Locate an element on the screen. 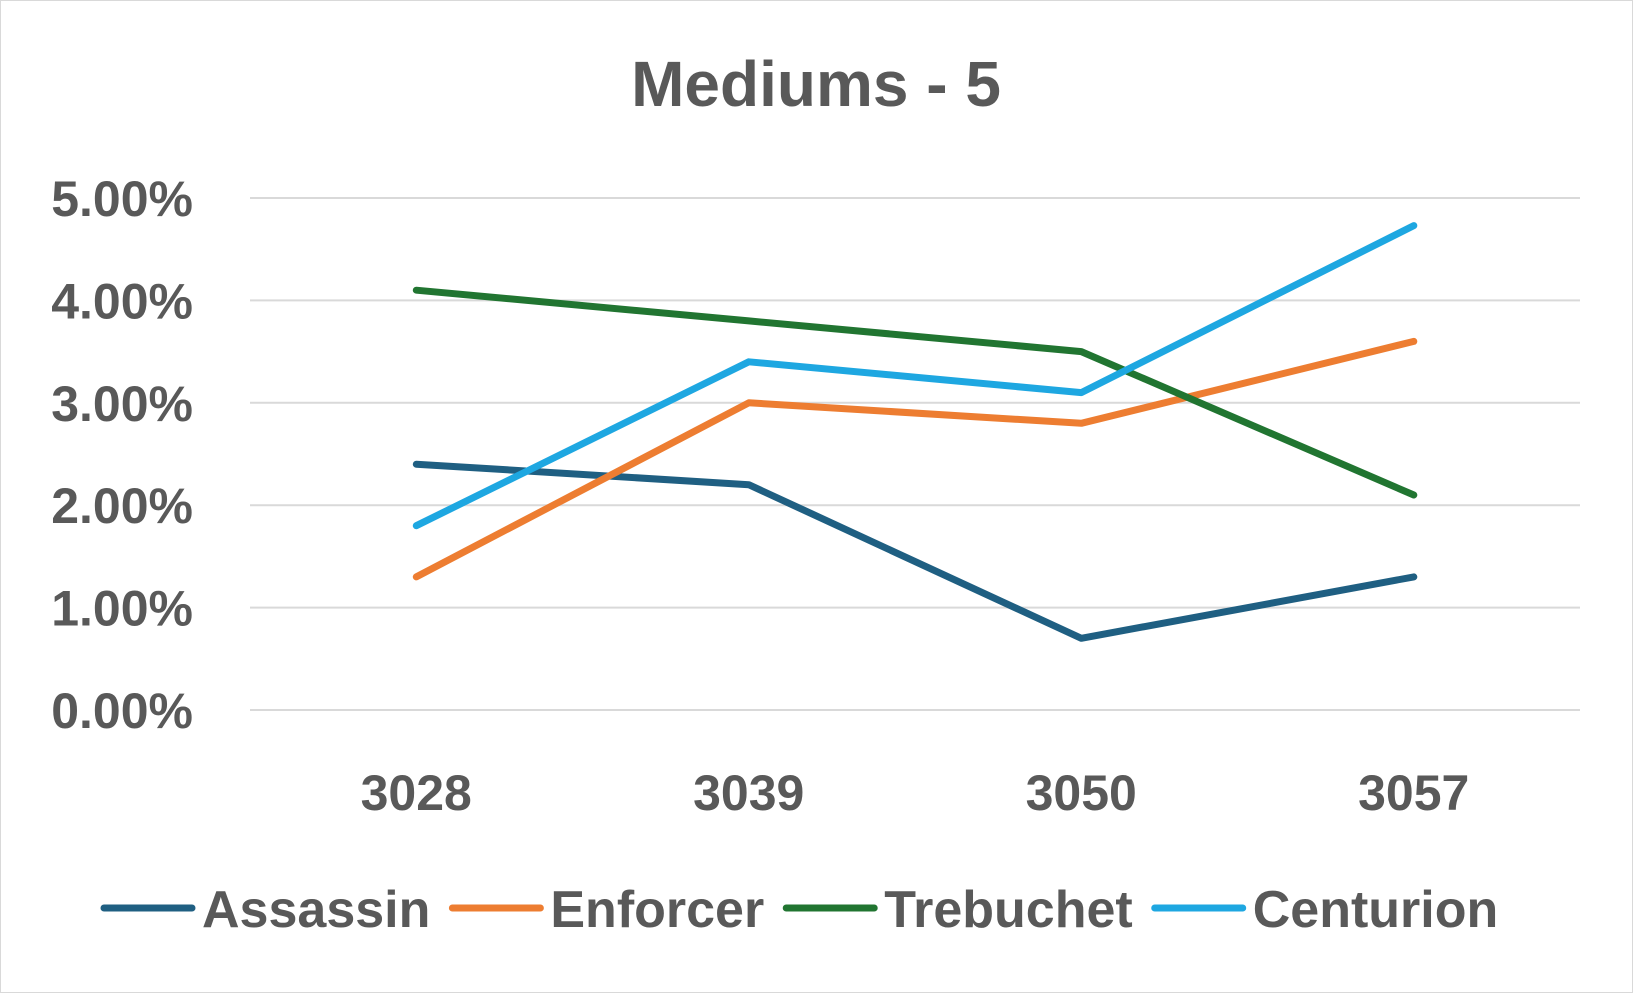 The width and height of the screenshot is (1633, 993). x-tick-label: 3028 is located at coordinates (416, 793).